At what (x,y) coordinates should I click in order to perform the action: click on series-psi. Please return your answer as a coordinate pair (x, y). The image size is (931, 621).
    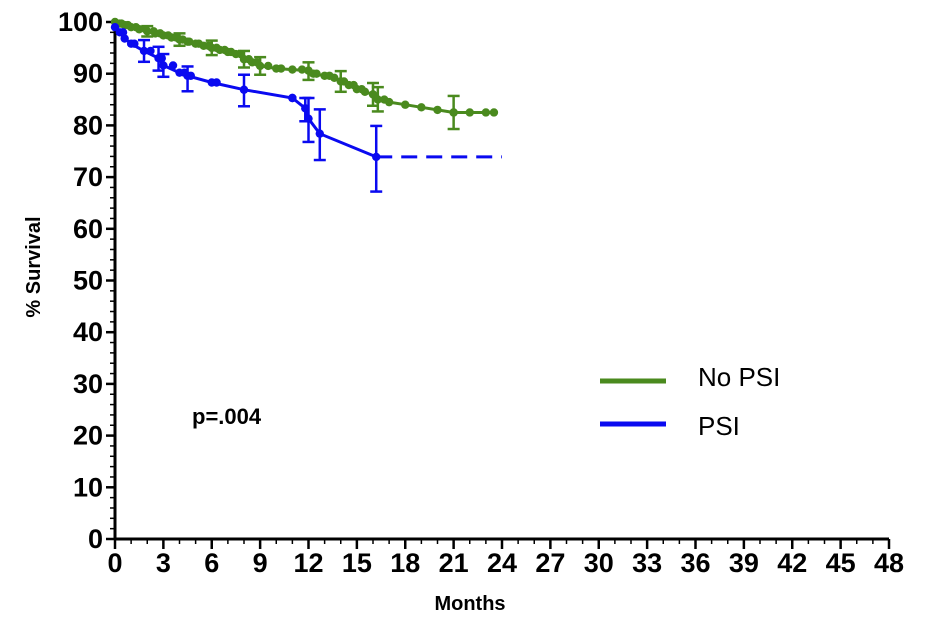
    Looking at the image, I should click on (306, 107).